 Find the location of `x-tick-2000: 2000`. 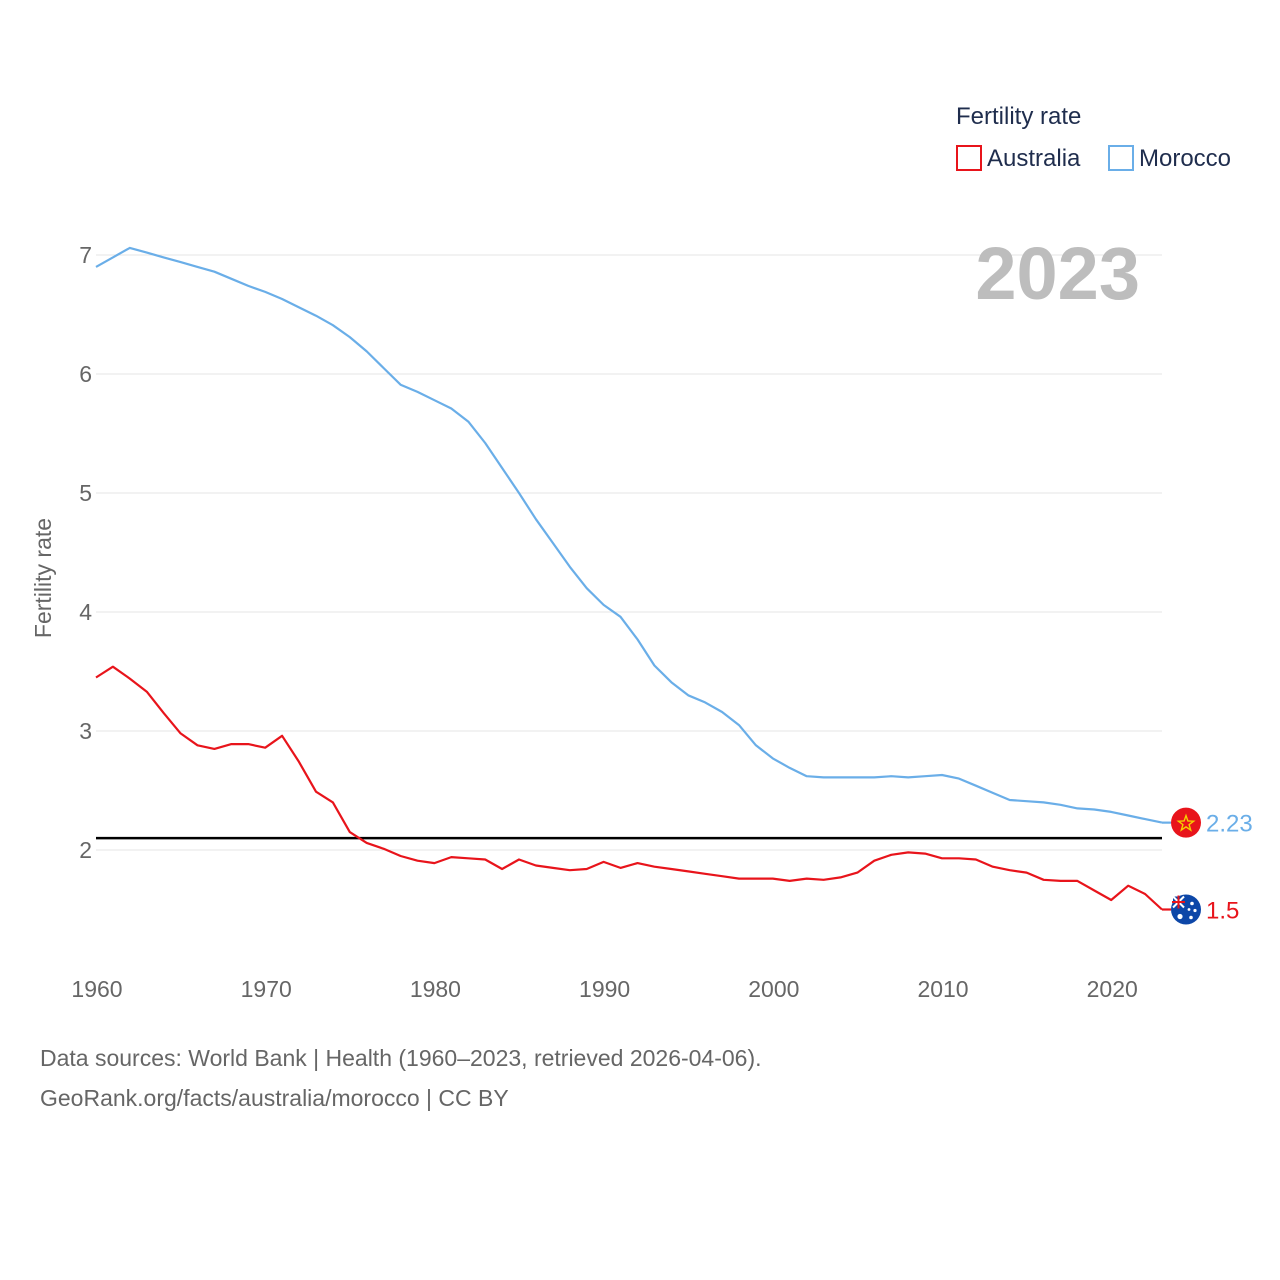

x-tick-2000: 2000 is located at coordinates (773, 989).